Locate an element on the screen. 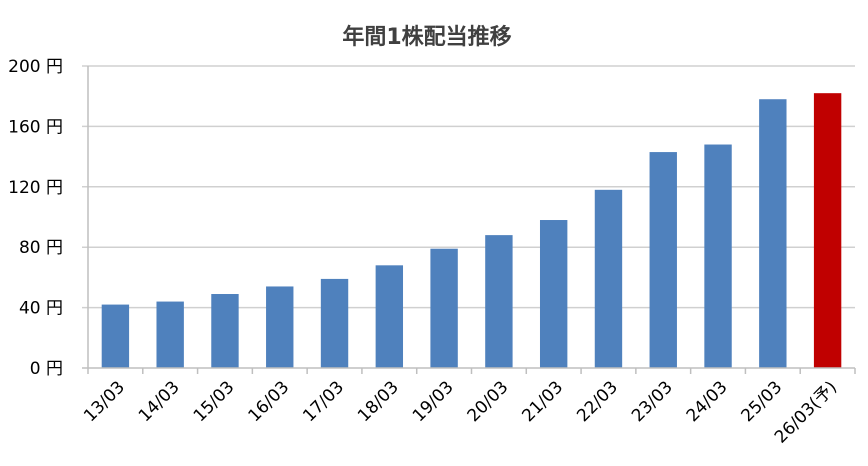 Image resolution: width=868 pixels, height=466 pixels. chart-title: 年間1株配当推移 is located at coordinates (426, 37).